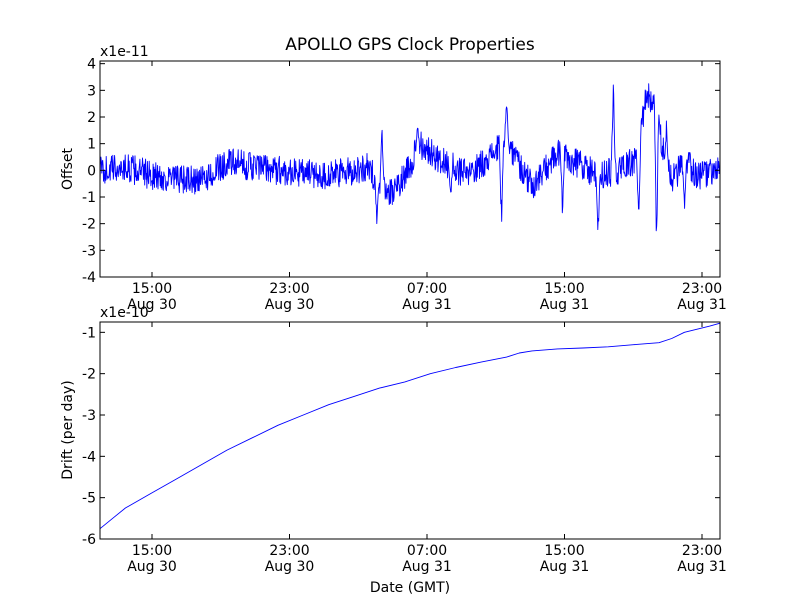 This screenshot has width=800, height=600. What do you see at coordinates (89, 375) in the screenshot?
I see `drift-ytick-label: -2` at bounding box center [89, 375].